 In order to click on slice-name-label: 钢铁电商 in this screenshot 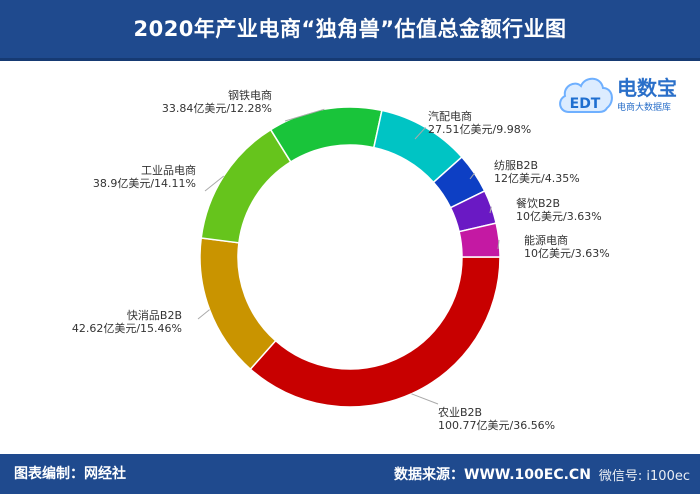, I will do `click(250, 95)`.